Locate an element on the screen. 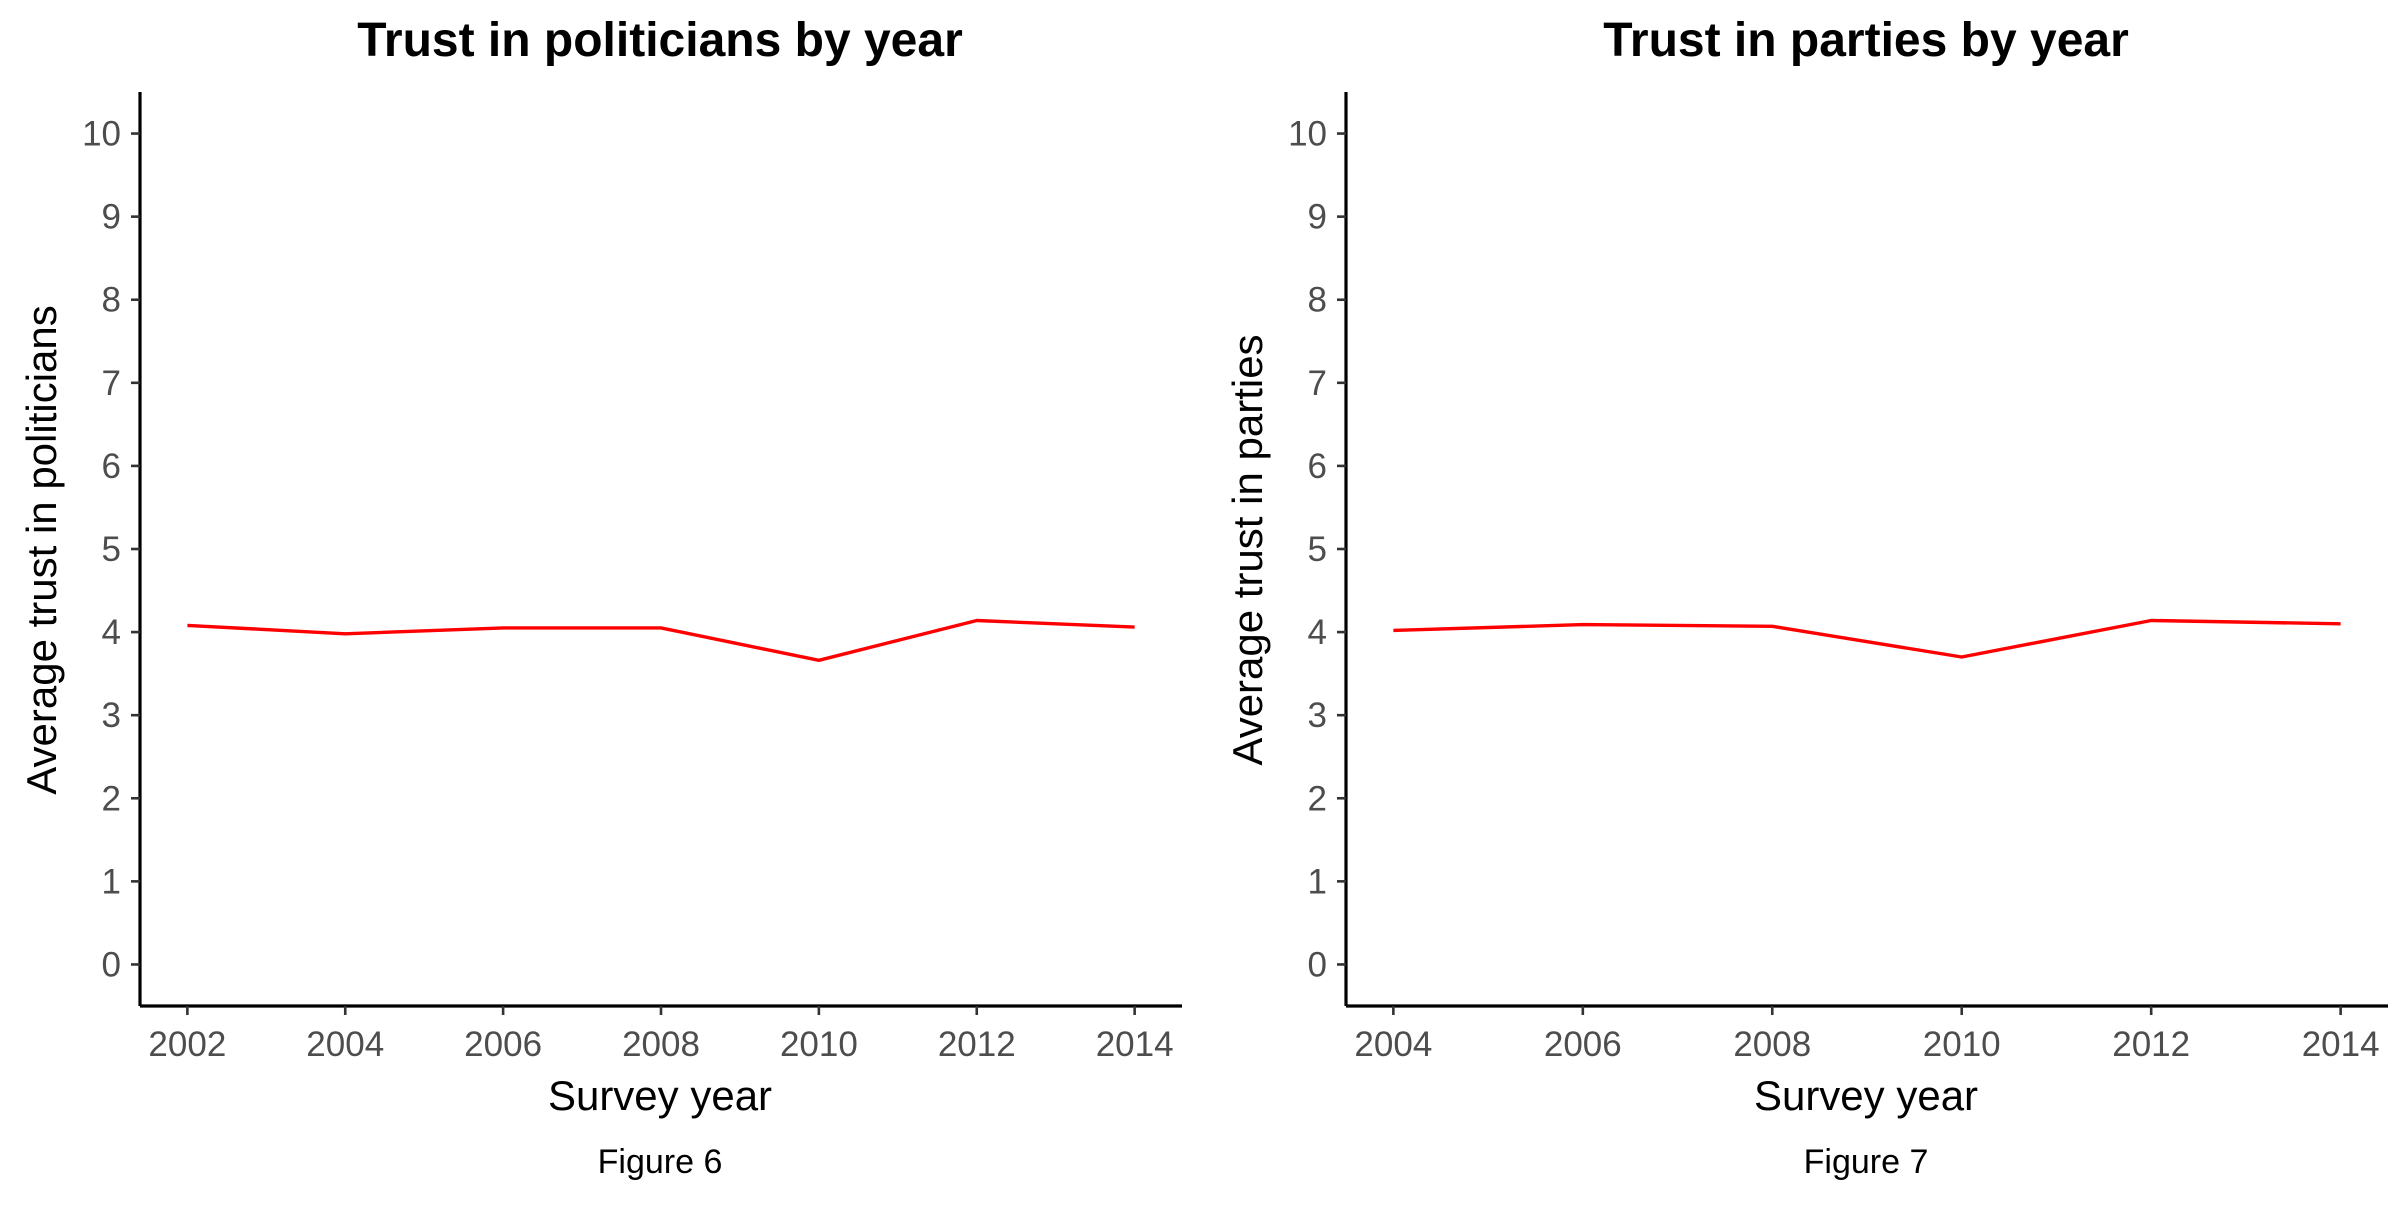 The image size is (2400, 1205). chart-title: Trust in politicians by year is located at coordinates (660, 40).